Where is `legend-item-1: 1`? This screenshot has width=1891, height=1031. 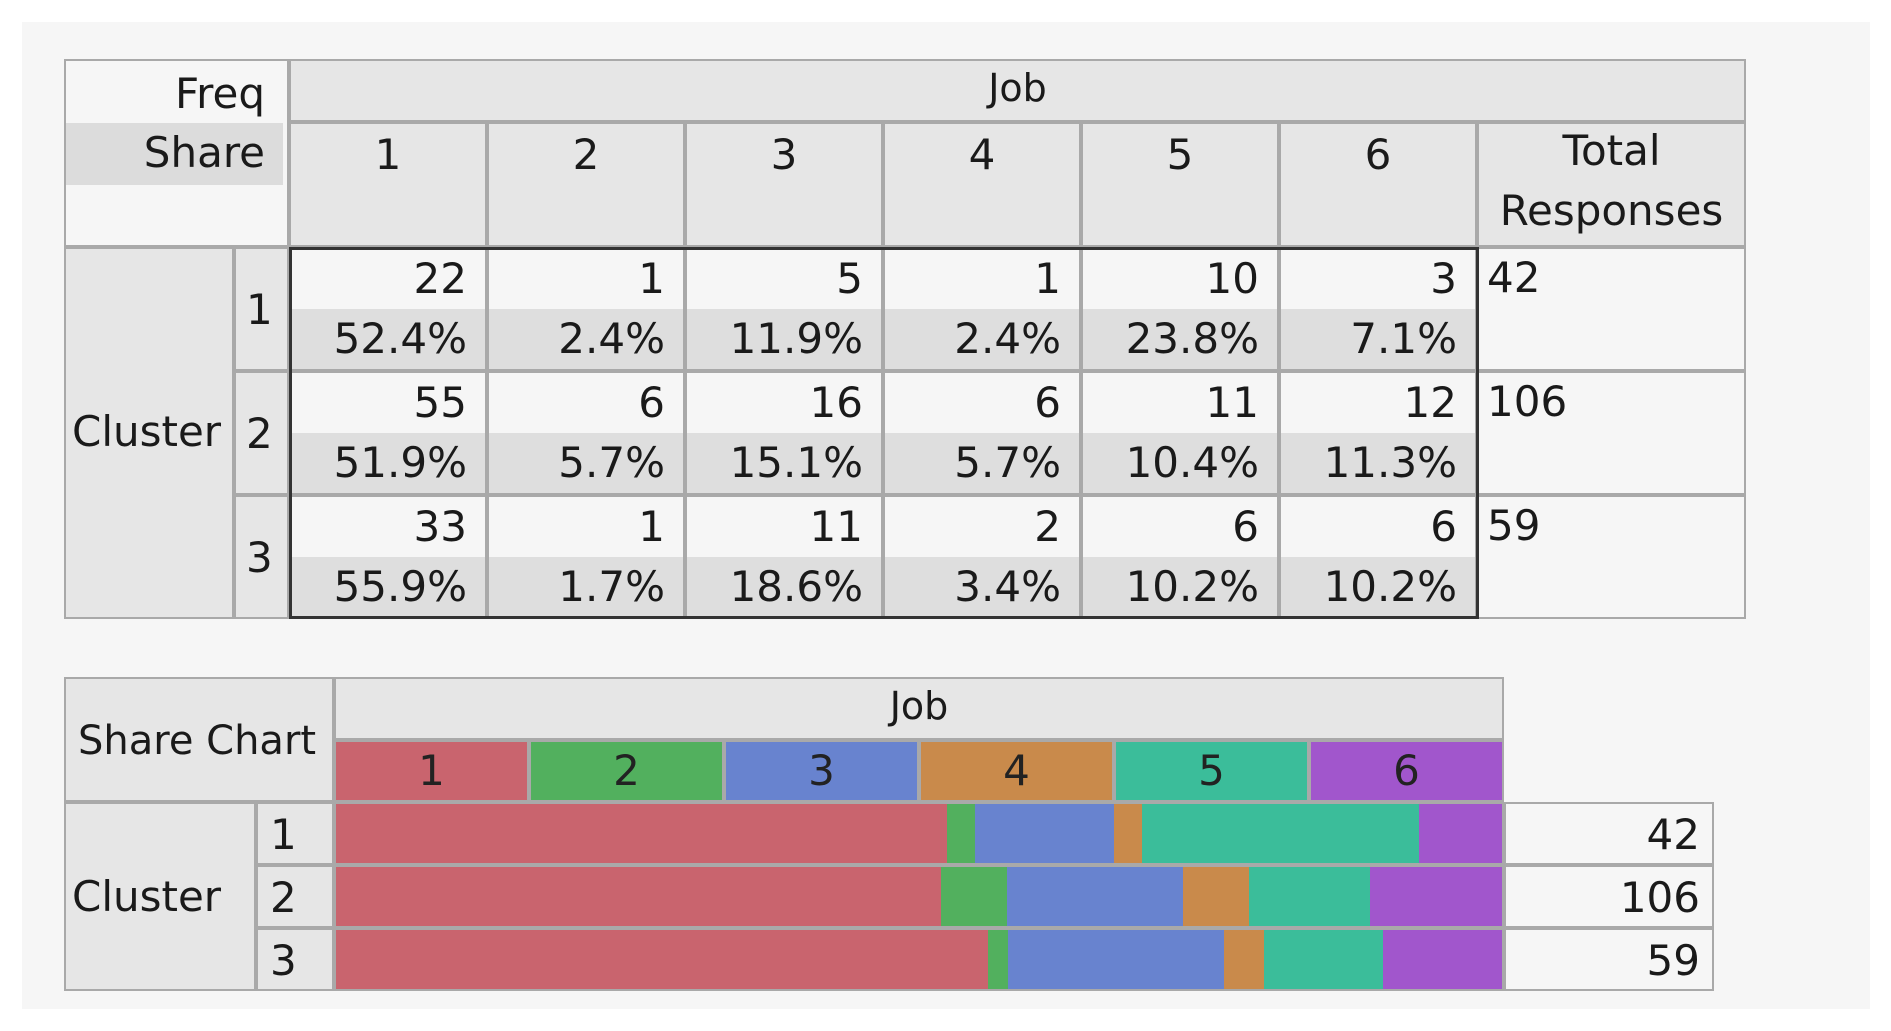
legend-item-1: 1 is located at coordinates (431, 771).